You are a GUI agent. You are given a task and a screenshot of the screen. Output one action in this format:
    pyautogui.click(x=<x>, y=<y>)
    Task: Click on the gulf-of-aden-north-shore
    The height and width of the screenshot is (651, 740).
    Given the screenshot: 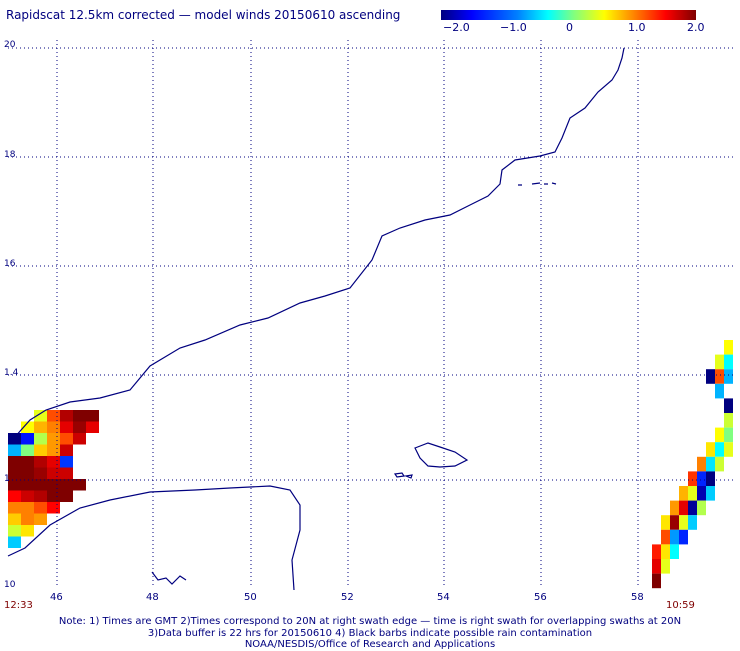 What is the action you would take?
    pyautogui.click(x=169, y=578)
    